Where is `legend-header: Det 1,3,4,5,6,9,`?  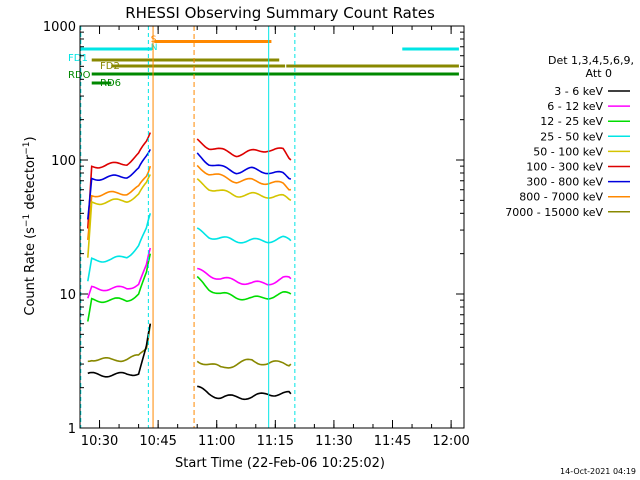
legend-header: Det 1,3,4,5,6,9, is located at coordinates (591, 60).